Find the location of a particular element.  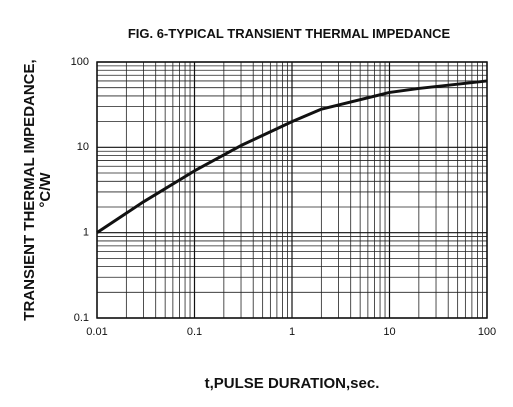

x-tick-label: 1 is located at coordinates (292, 332).